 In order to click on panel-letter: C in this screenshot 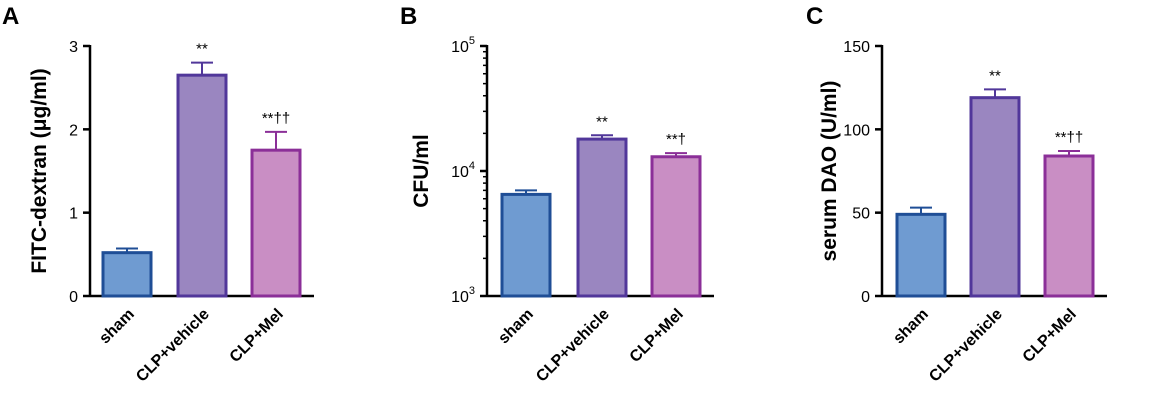, I will do `click(814, 16)`.